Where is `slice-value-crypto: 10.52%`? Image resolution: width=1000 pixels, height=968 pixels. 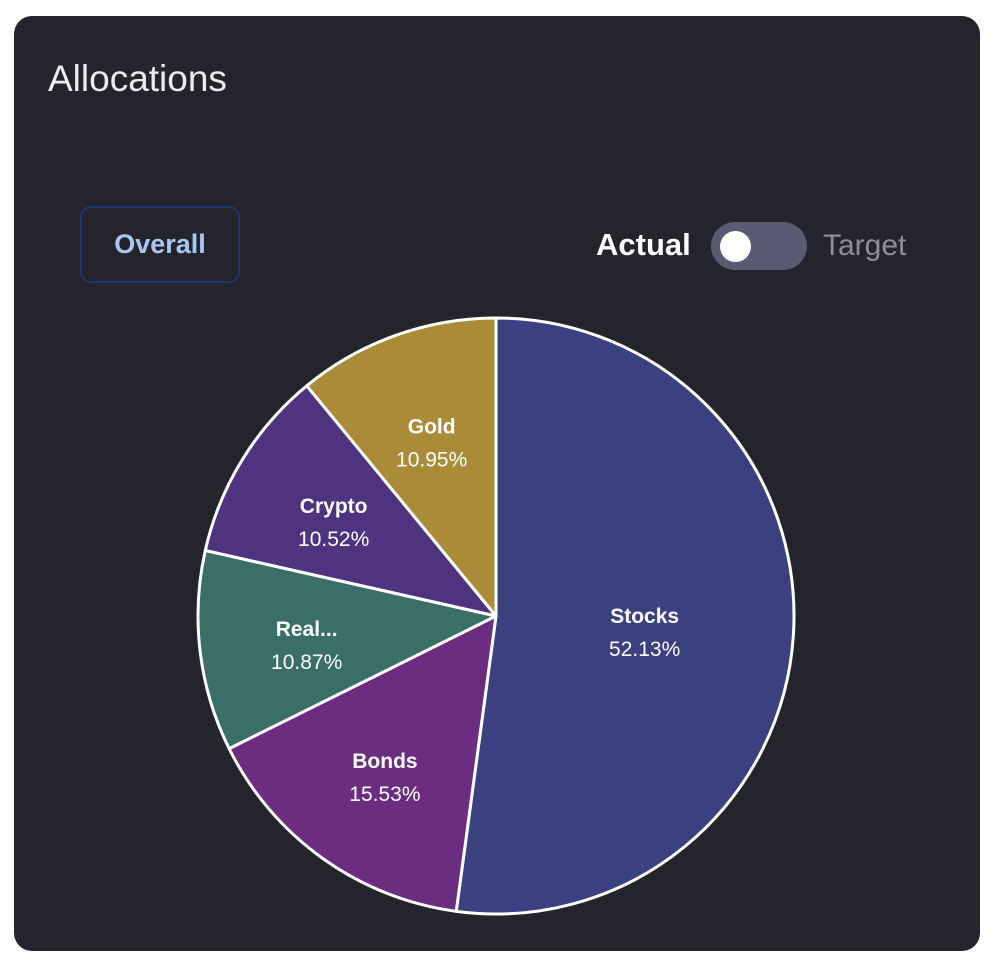
slice-value-crypto: 10.52% is located at coordinates (333, 539).